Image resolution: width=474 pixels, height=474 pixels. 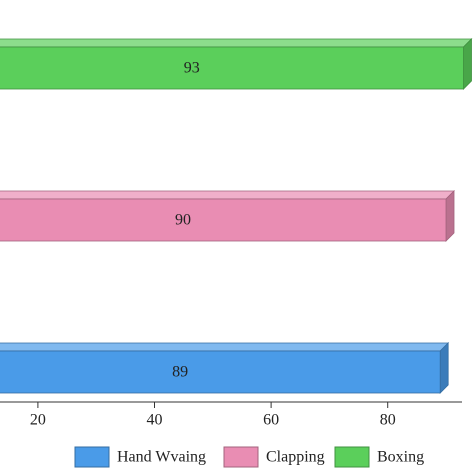 I want to click on legend-label: Boxing, so click(x=400, y=457).